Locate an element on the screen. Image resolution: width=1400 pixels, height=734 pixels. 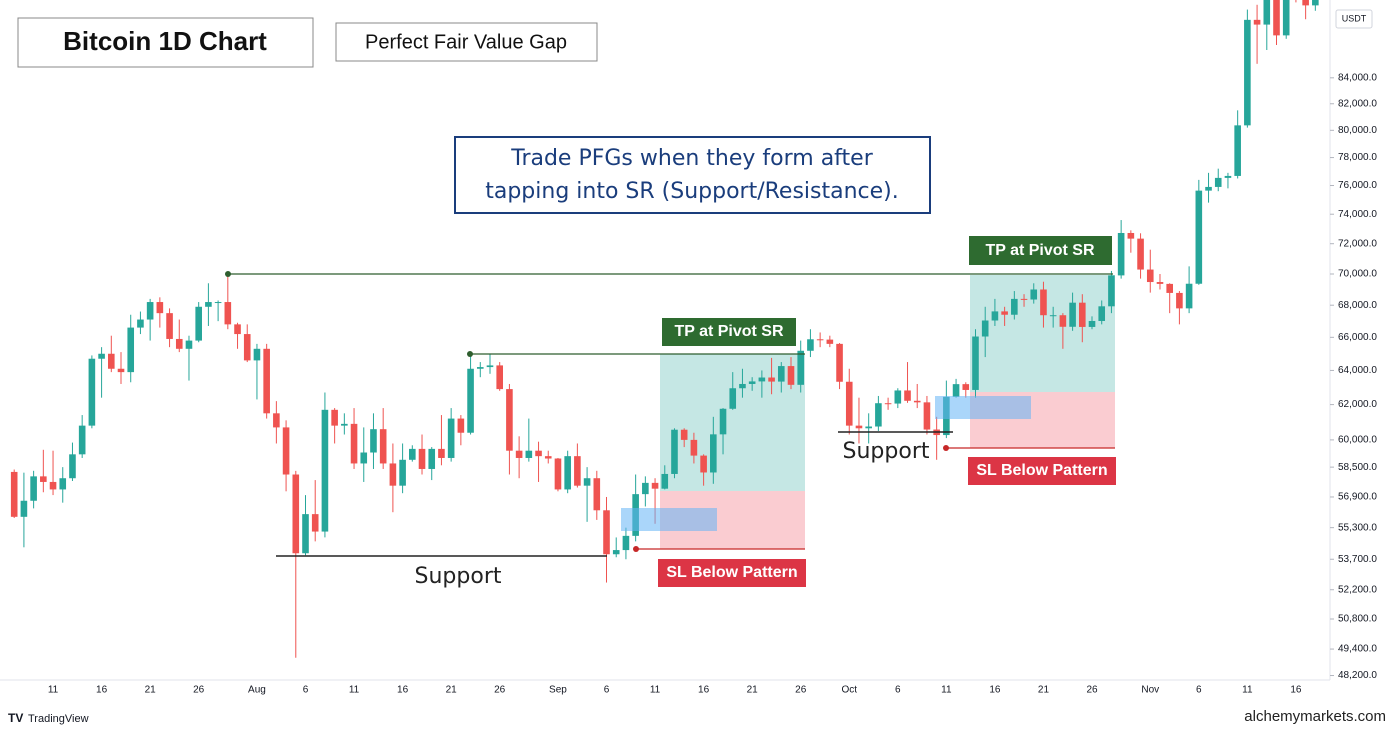
currency: USDT is located at coordinates (1354, 18).